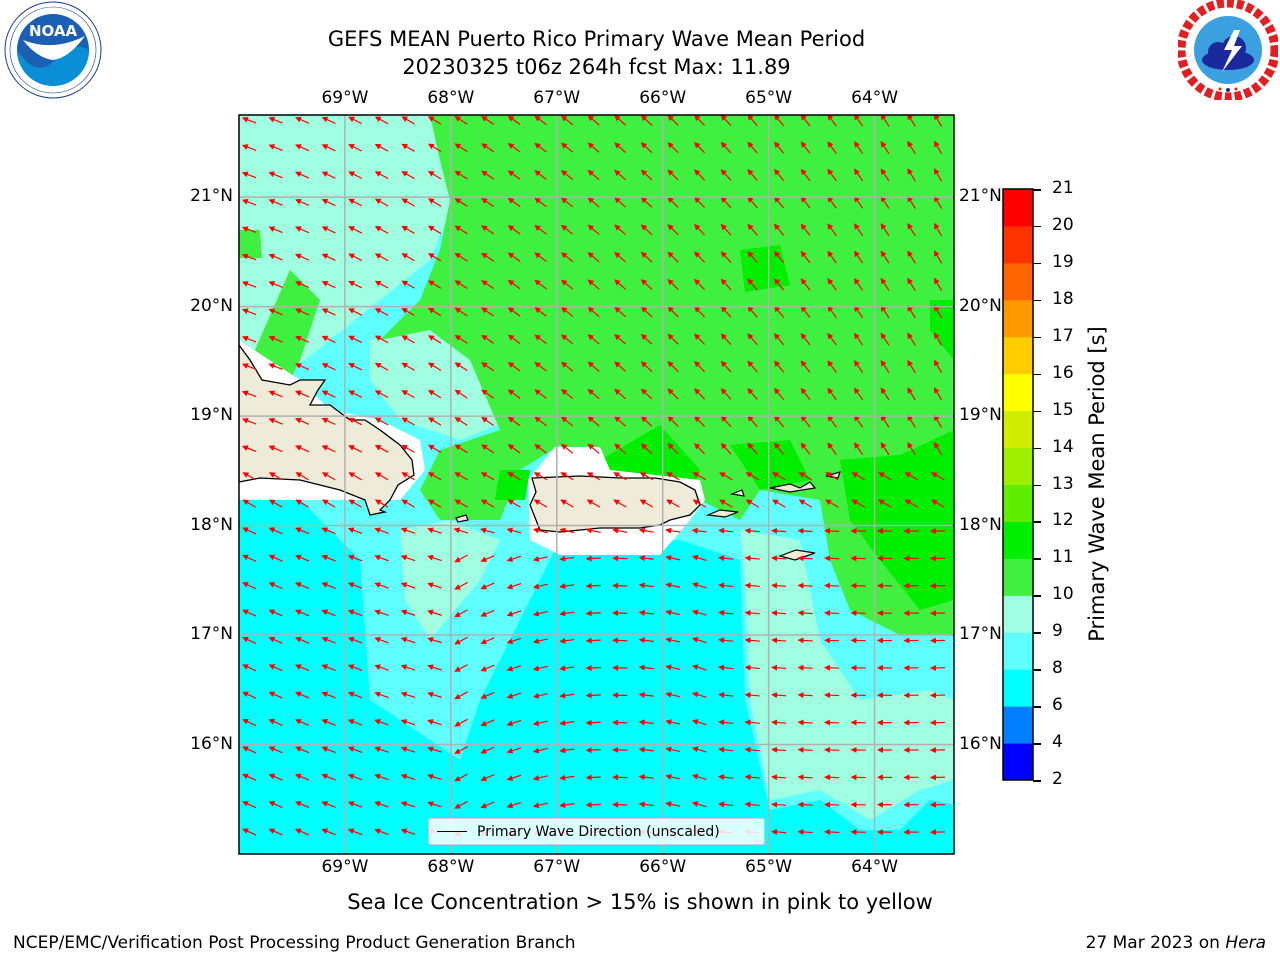 The image size is (1280, 960). Describe the element at coordinates (663, 867) in the screenshot. I see `lon-label-bottom: 66°W` at that location.